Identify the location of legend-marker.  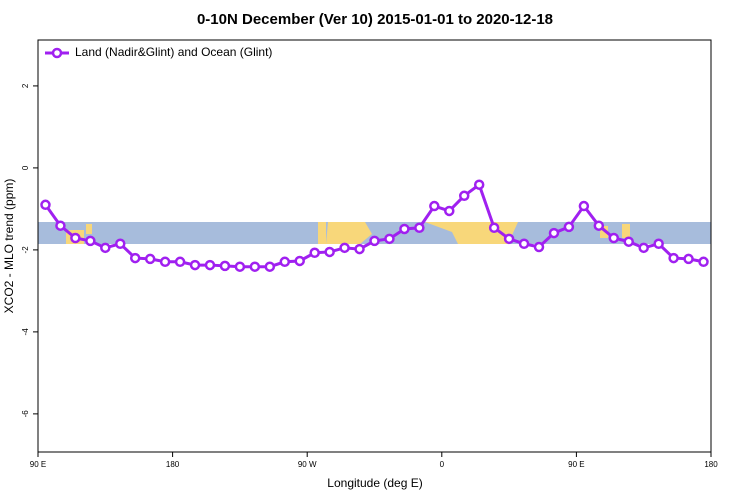
(57, 53).